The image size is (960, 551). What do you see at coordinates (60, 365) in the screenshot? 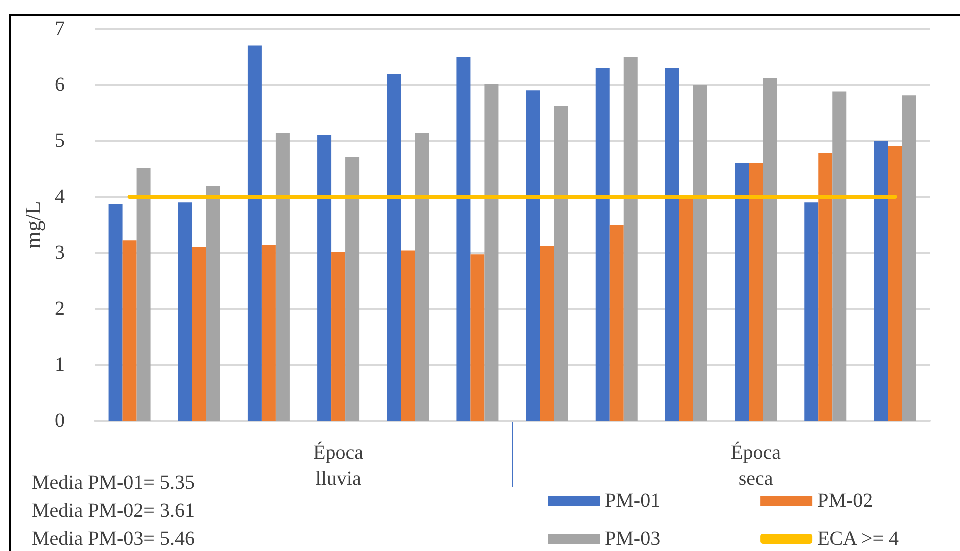
I see `y-tick-label: 1` at bounding box center [60, 365].